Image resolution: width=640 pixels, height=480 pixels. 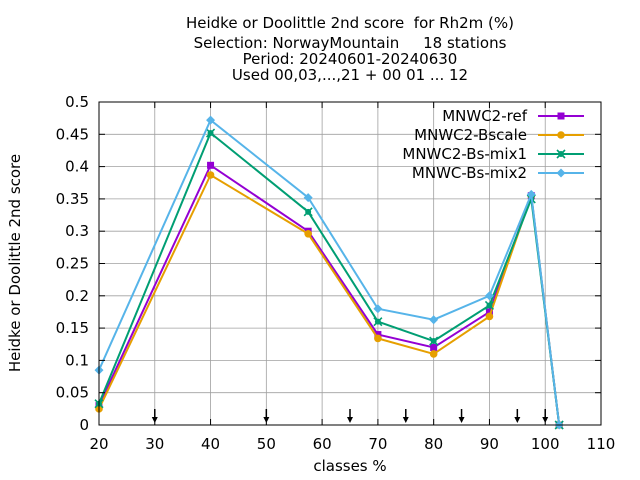 What do you see at coordinates (470, 135) in the screenshot?
I see `legend-label: MNWC2-Bscale` at bounding box center [470, 135].